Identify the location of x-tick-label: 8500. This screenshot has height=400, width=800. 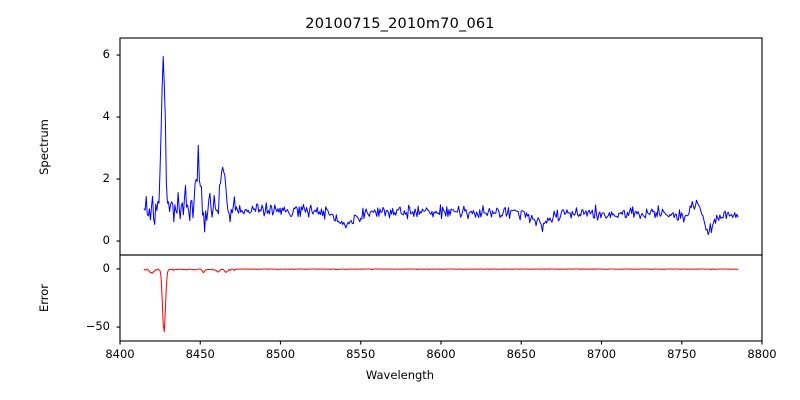
(280, 354).